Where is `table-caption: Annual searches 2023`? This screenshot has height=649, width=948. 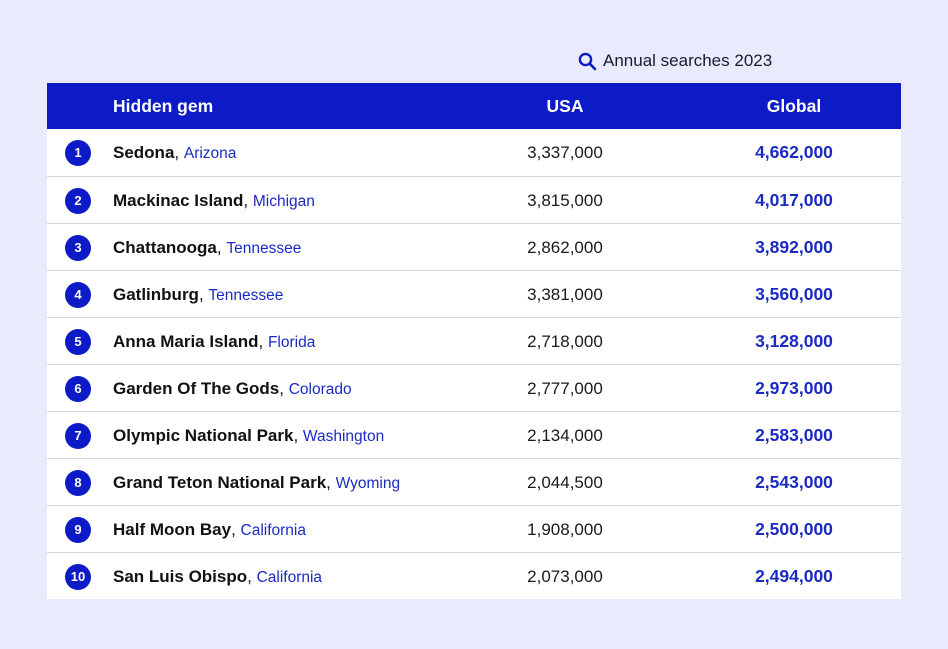
table-caption: Annual searches 2023 is located at coordinates (675, 61).